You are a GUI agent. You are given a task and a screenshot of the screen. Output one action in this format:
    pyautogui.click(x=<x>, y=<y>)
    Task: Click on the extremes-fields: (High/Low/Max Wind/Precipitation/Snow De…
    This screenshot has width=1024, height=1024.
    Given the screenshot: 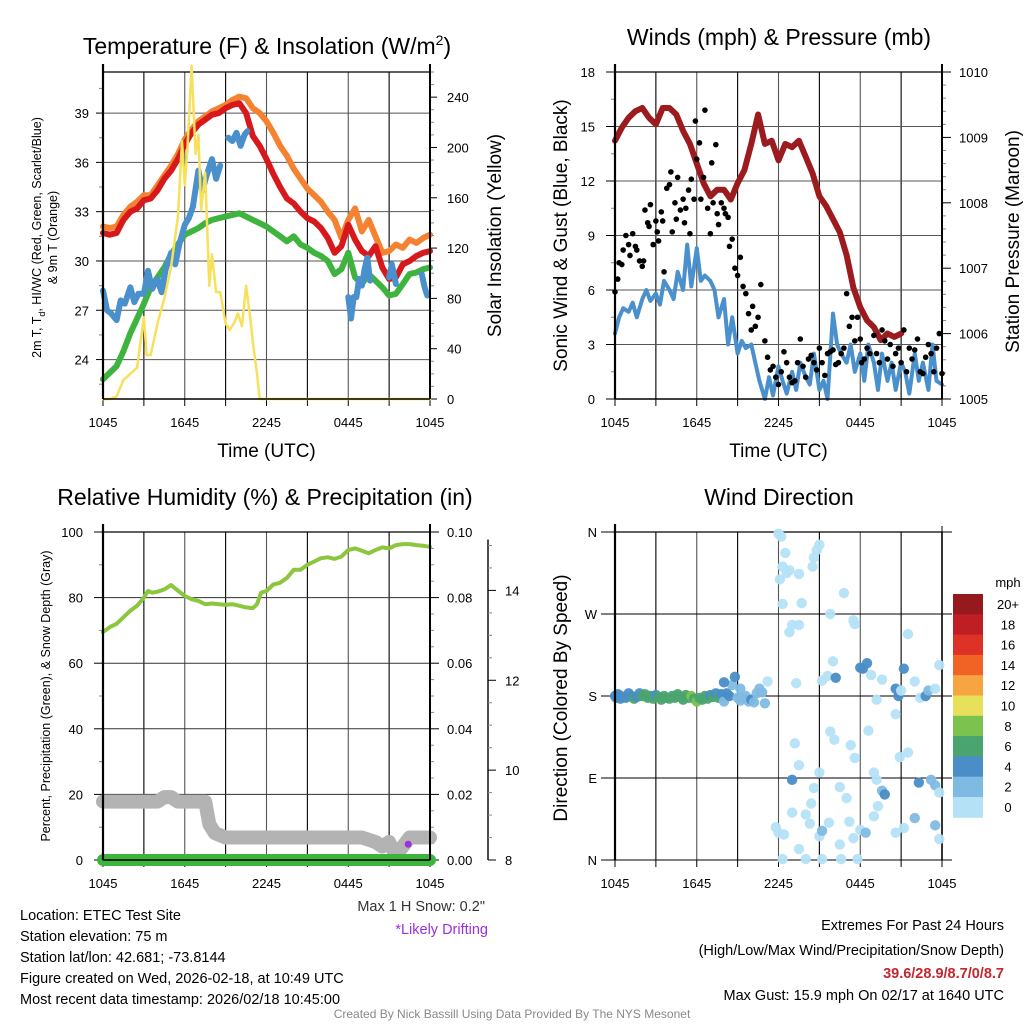 What is the action you would take?
    pyautogui.click(x=851, y=950)
    